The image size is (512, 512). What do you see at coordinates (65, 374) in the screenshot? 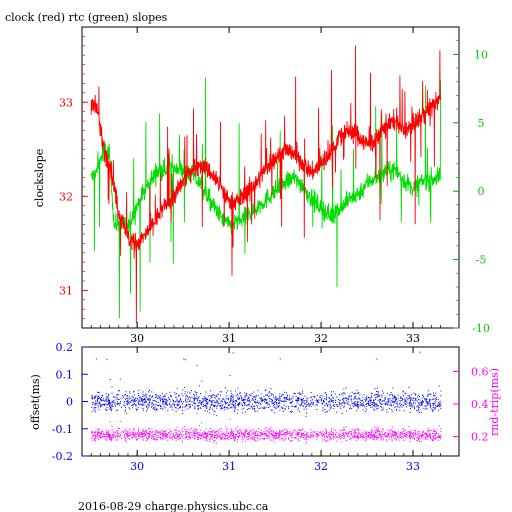
I see `lower-y-tick-label: 0.1` at bounding box center [65, 374].